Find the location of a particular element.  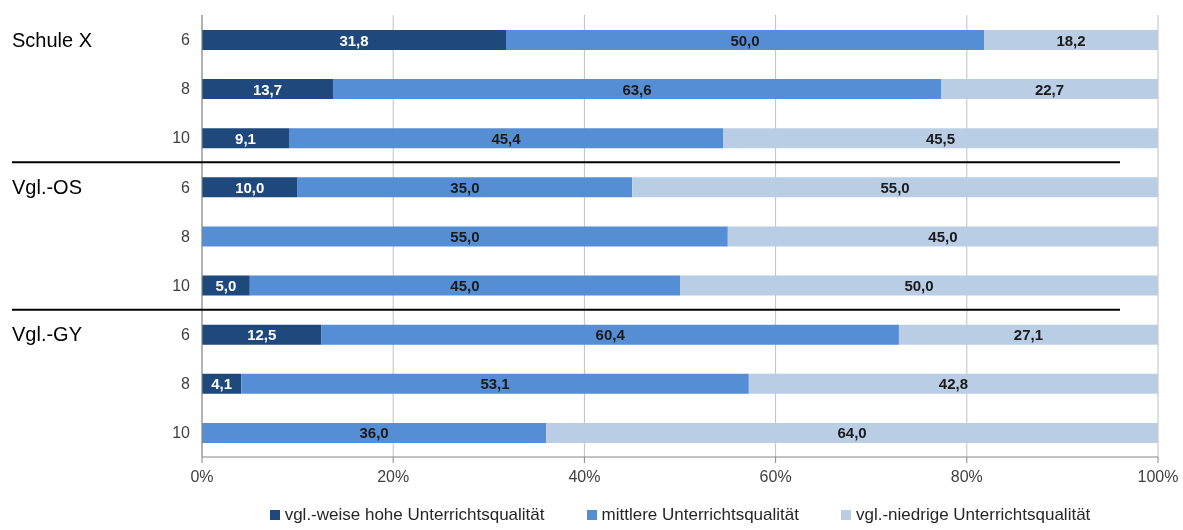

data-label: 9,1 is located at coordinates (245, 138).